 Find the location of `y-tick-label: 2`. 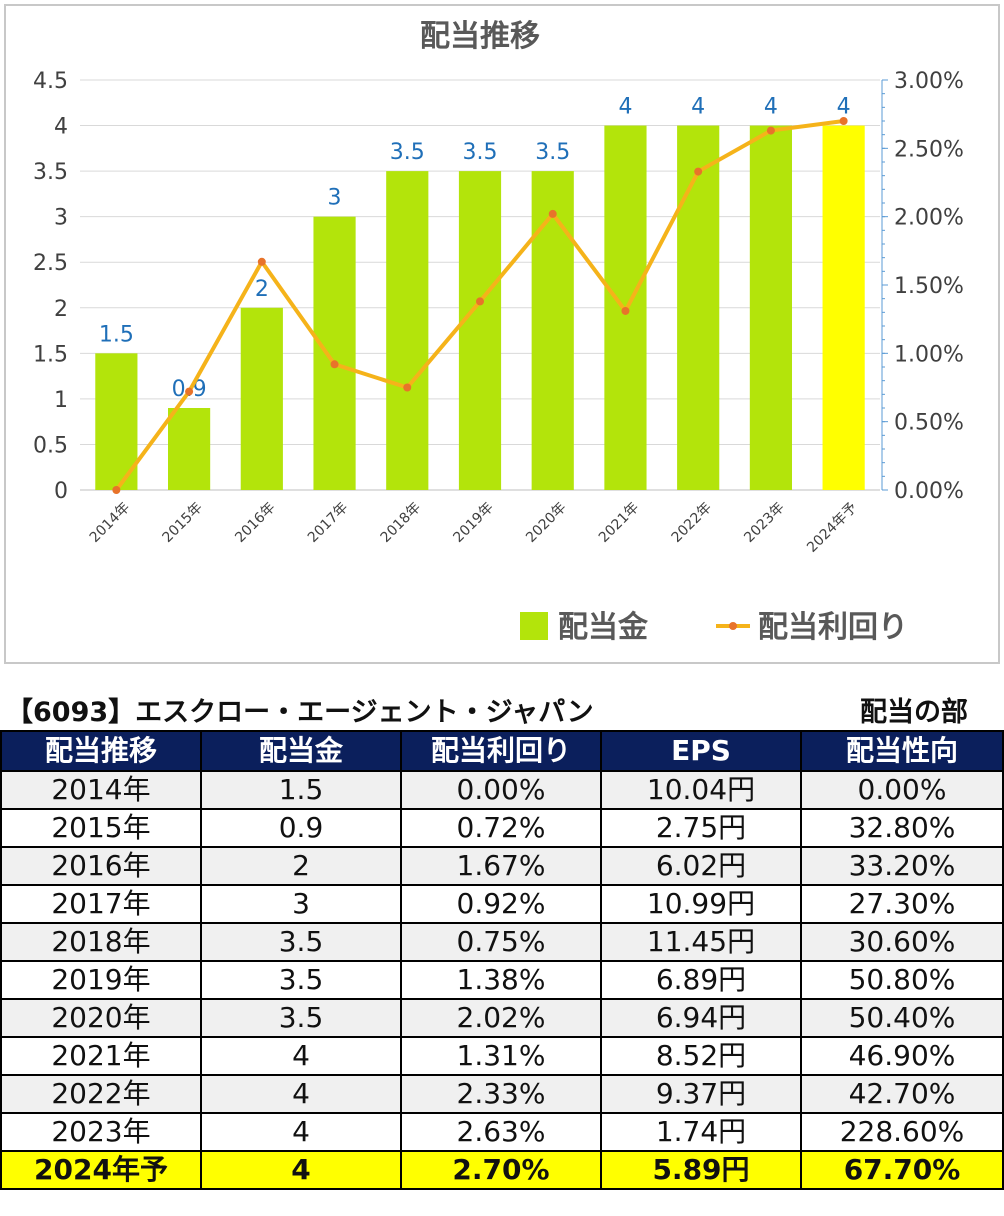

y-tick-label: 2 is located at coordinates (61, 309).